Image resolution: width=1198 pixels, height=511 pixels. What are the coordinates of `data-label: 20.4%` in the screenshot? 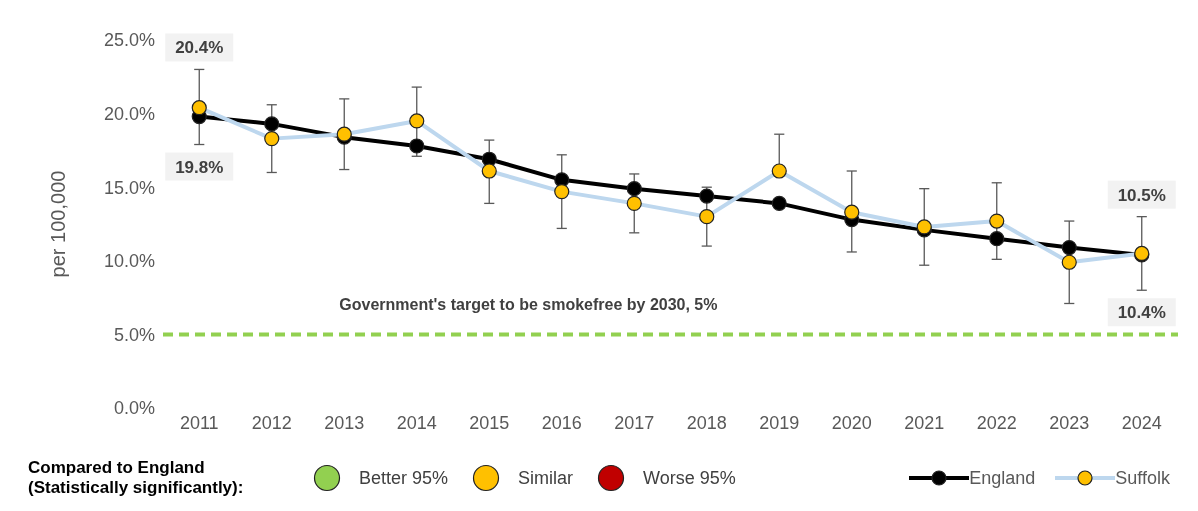 It's located at (199, 48).